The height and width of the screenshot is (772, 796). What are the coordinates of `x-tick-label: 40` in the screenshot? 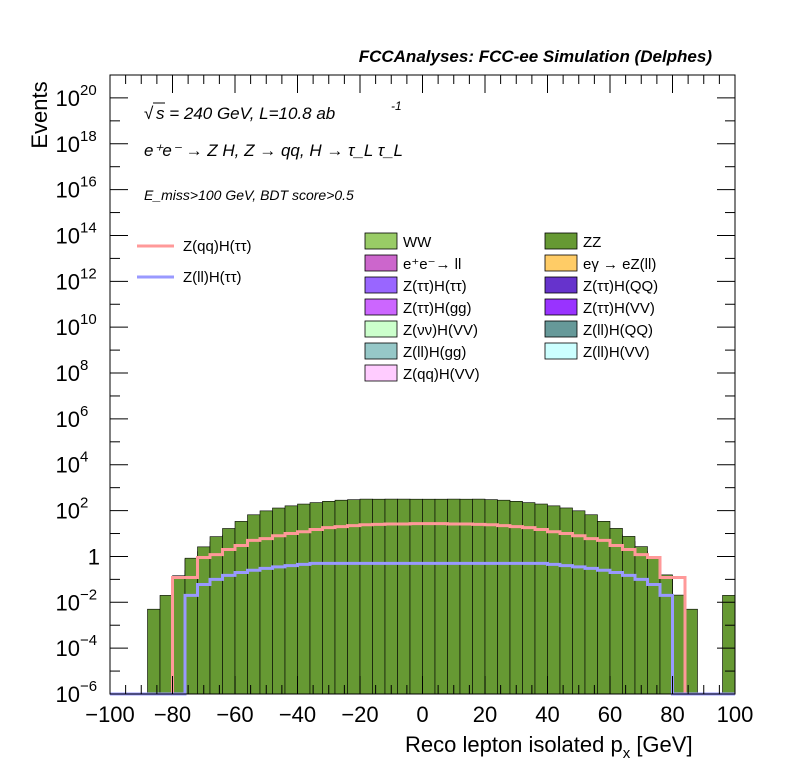 It's located at (547, 714).